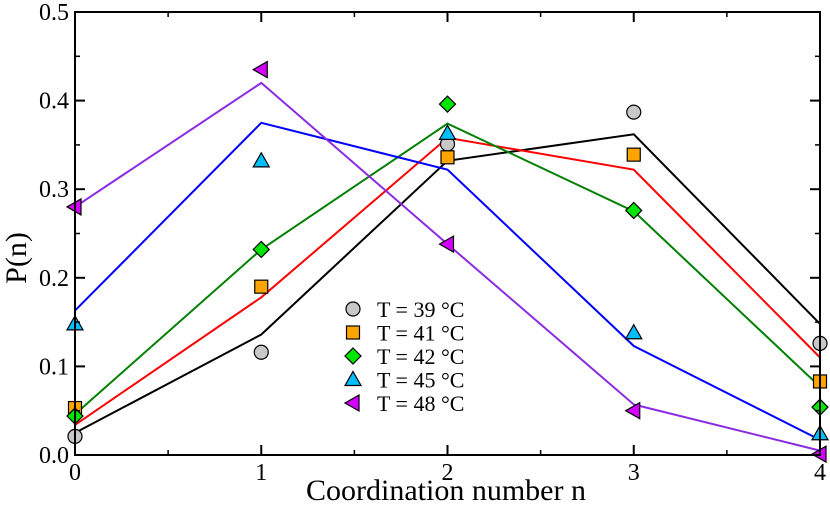  What do you see at coordinates (448, 473) in the screenshot?
I see `x-tick-label: 2` at bounding box center [448, 473].